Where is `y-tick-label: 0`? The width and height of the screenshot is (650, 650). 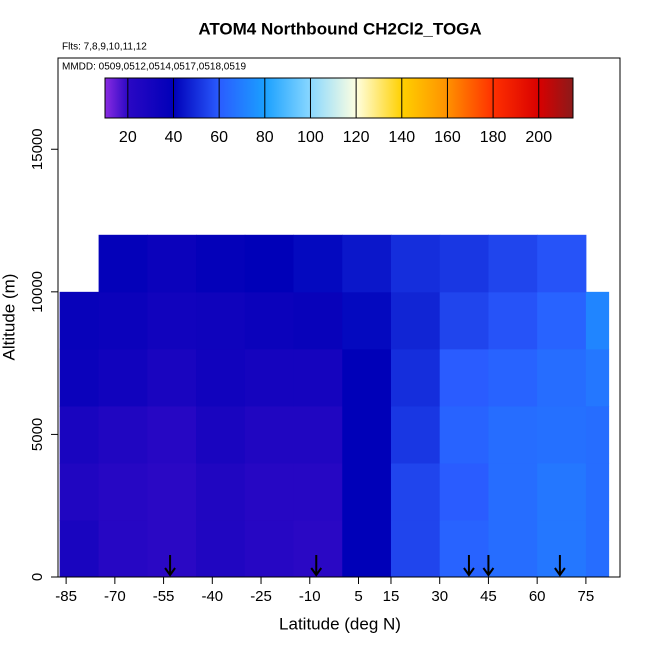 y-tick-label: 0 is located at coordinates (37, 577).